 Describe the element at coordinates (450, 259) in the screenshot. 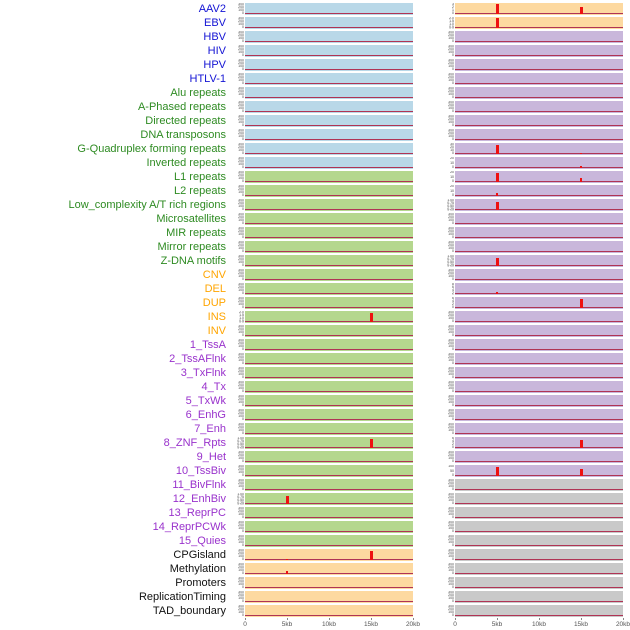

I see `y-tick-label: 0.75` at that location.